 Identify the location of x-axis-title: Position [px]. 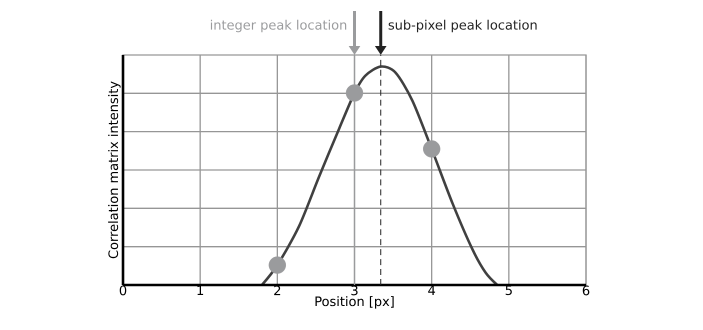
(355, 302).